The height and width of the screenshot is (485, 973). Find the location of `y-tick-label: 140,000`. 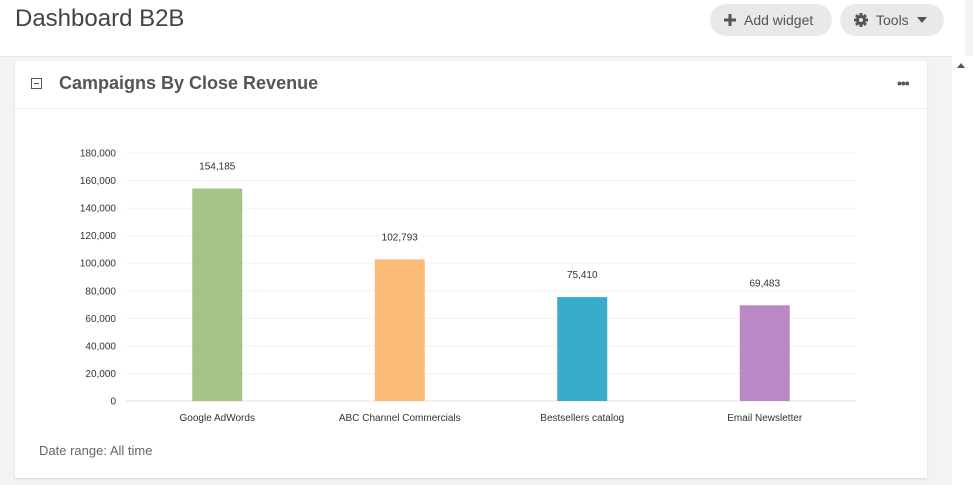

y-tick-label: 140,000 is located at coordinates (98, 209).